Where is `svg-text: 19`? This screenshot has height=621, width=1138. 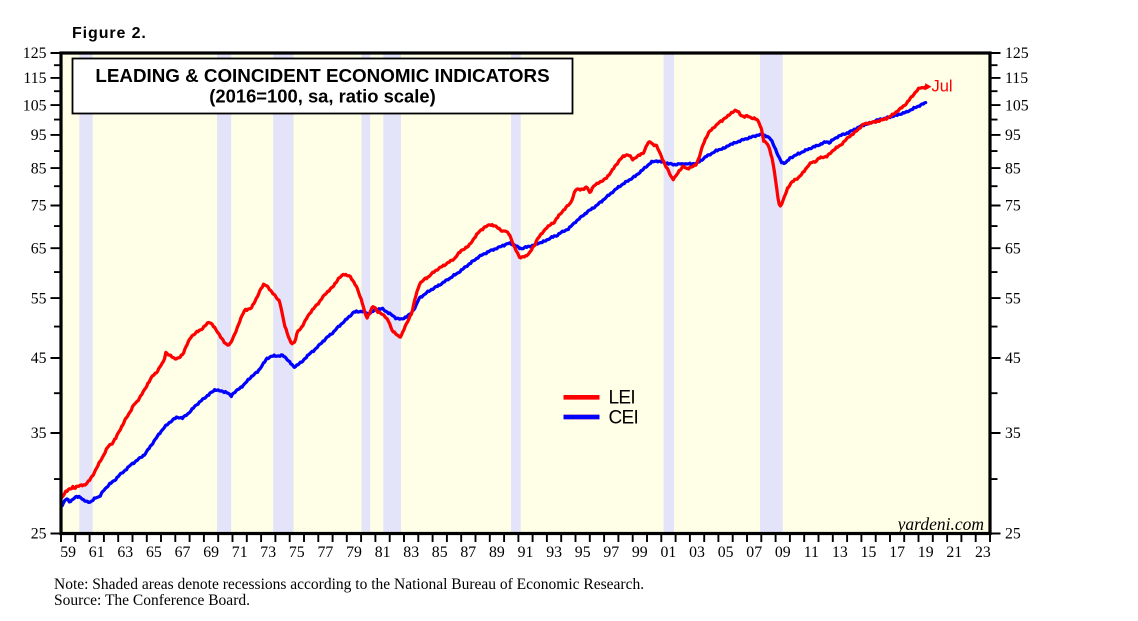 svg-text: 19 is located at coordinates (926, 552).